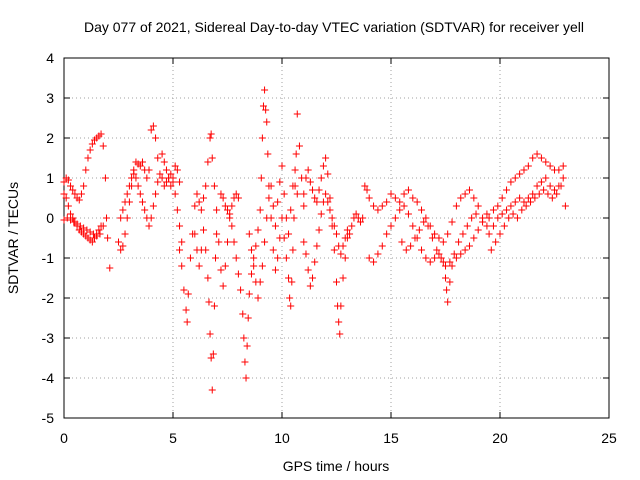 This screenshot has width=640, height=480. What do you see at coordinates (50, 138) in the screenshot?
I see `y-tick-label: 2` at bounding box center [50, 138].